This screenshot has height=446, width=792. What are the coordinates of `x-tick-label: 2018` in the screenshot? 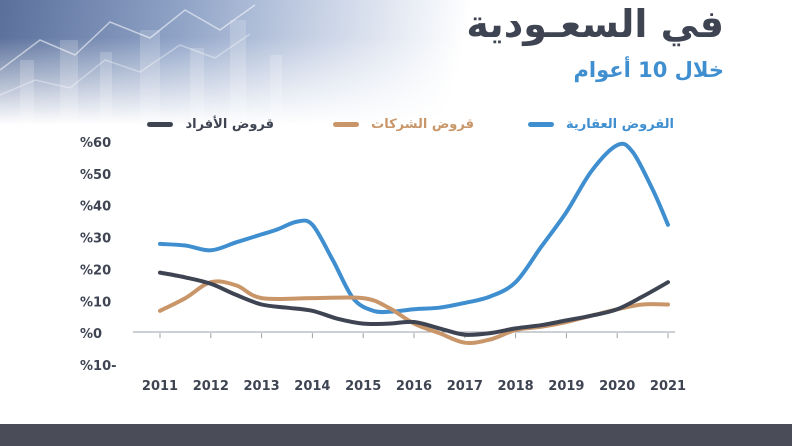 It's located at (516, 386).